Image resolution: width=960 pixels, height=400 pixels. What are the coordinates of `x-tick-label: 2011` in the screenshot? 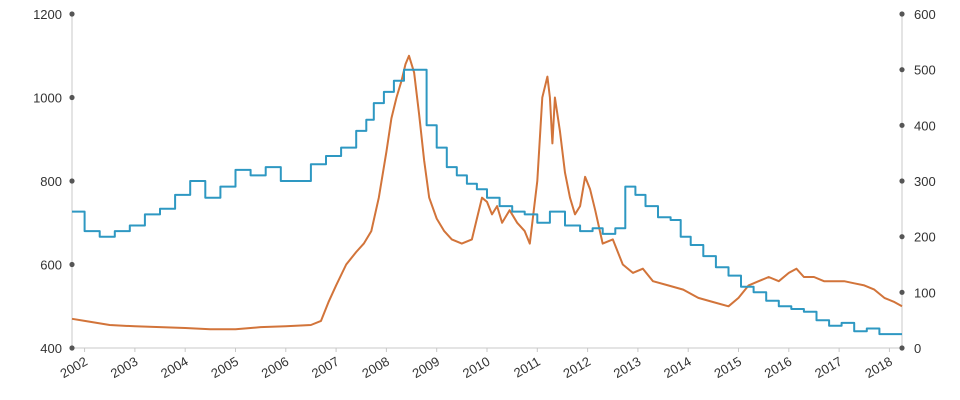 It's located at (527, 367).